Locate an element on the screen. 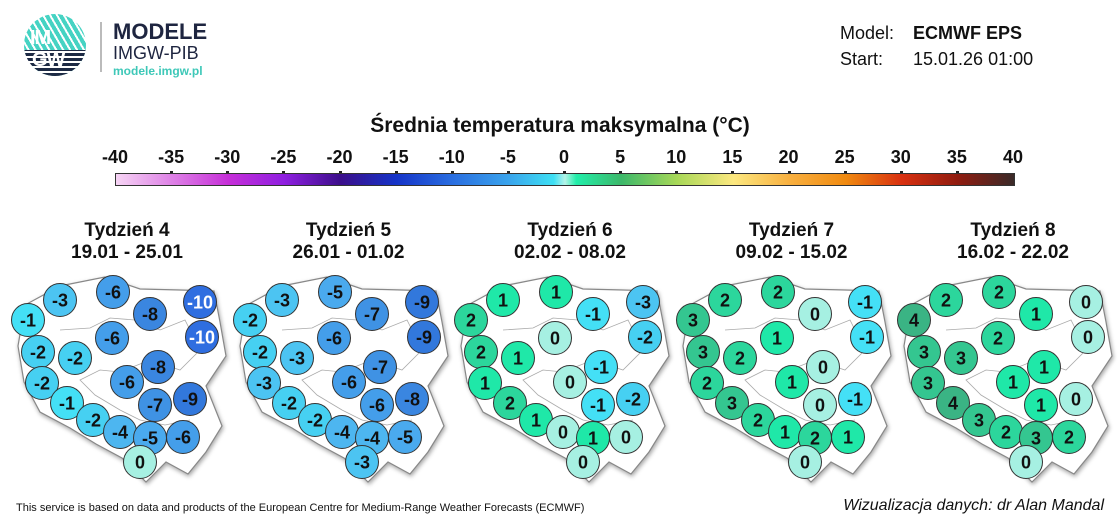 Image resolution: width=1120 pixels, height=520 pixels. colorbar-tick-label: 20 is located at coordinates (788, 157).